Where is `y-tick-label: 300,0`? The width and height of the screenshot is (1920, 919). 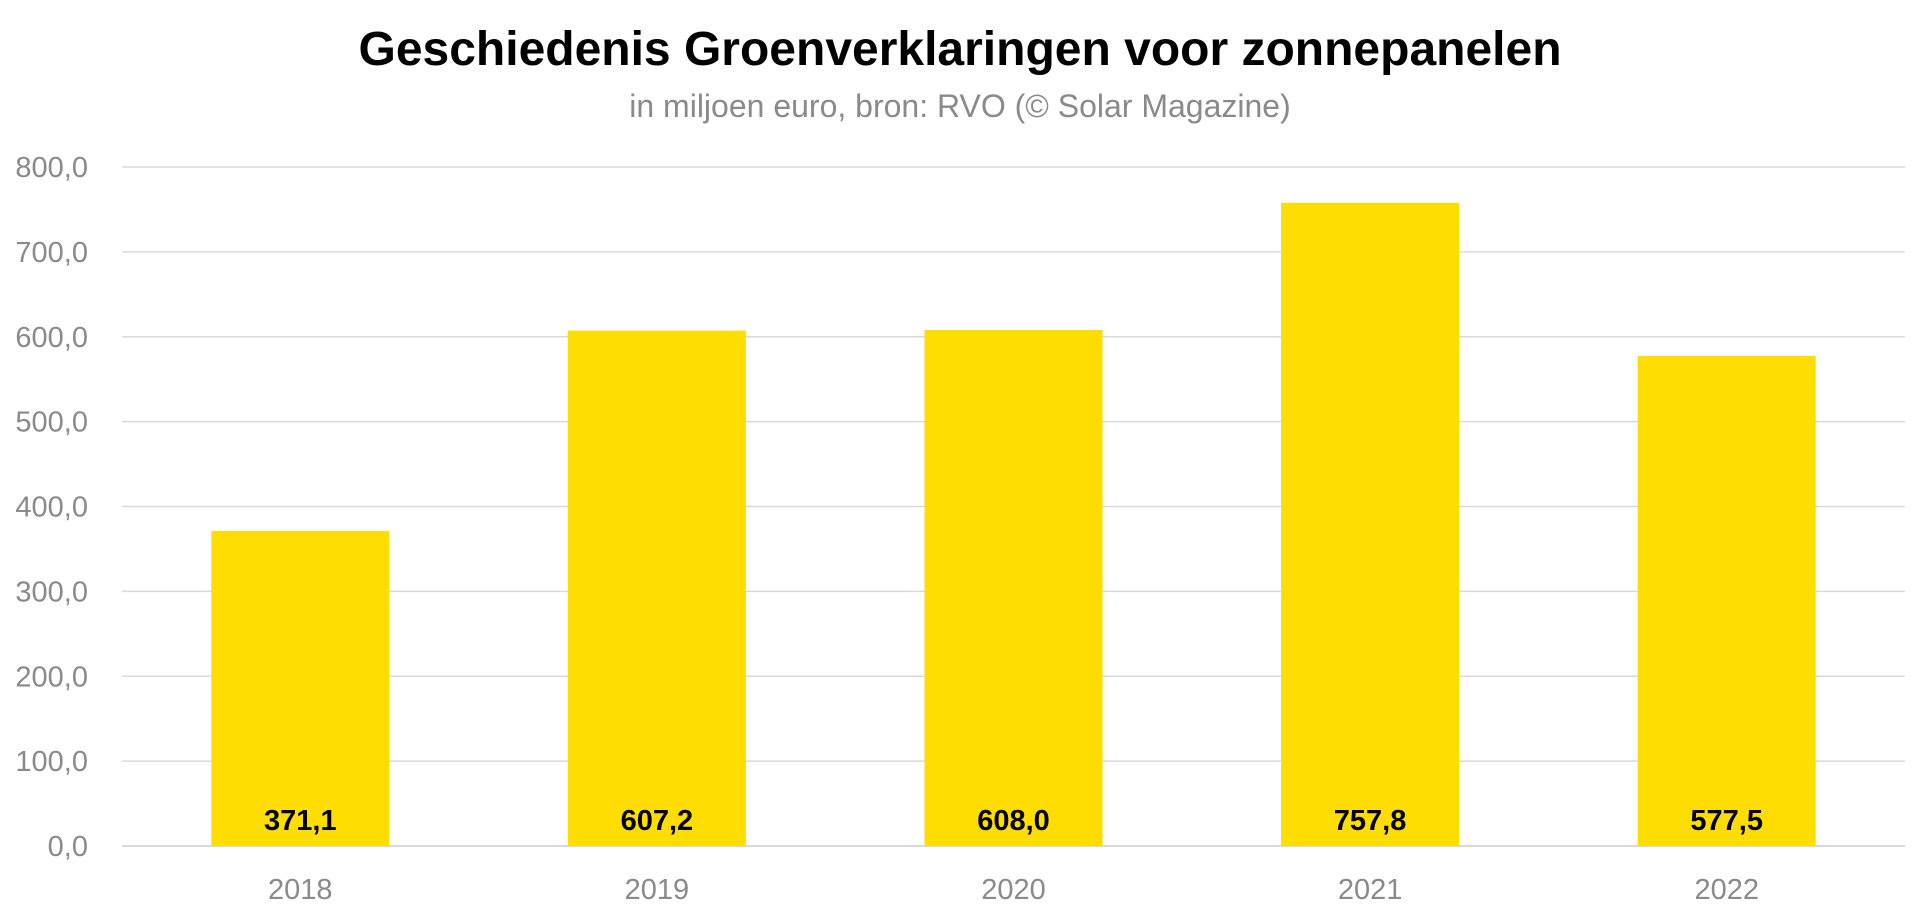 y-tick-label: 300,0 is located at coordinates (51, 592).